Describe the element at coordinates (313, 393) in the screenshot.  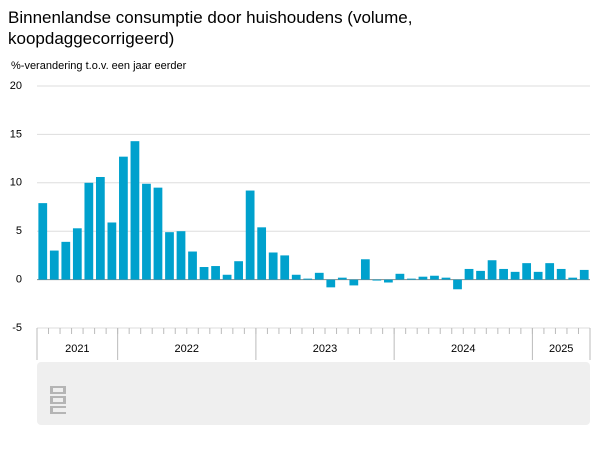
I see `footer-panel` at that location.